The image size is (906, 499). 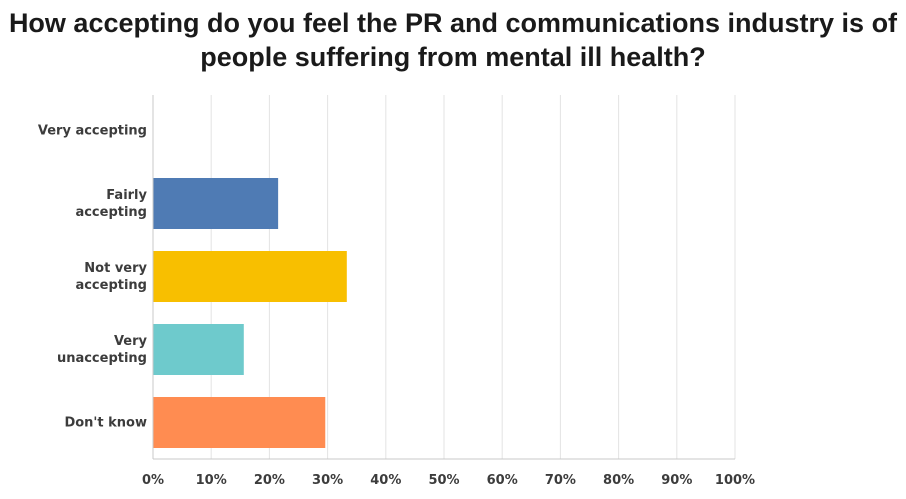 What do you see at coordinates (327, 480) in the screenshot?
I see `x-tick-label: 30%` at bounding box center [327, 480].